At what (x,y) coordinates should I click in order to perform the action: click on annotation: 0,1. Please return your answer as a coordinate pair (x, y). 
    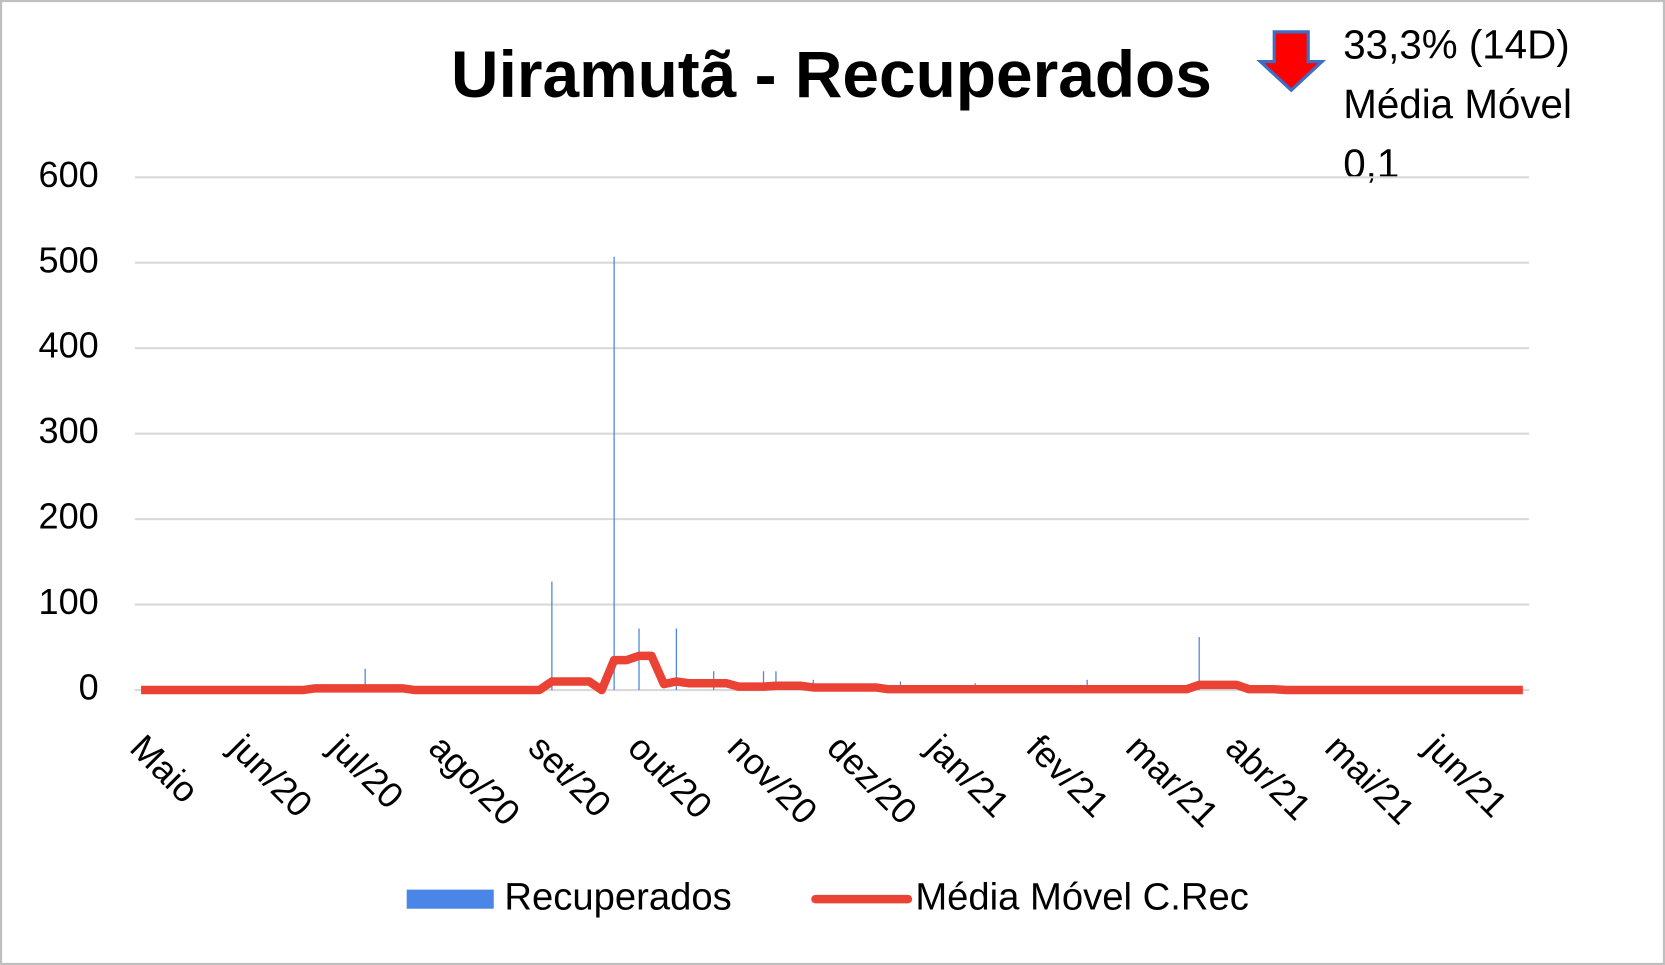
    Looking at the image, I should click on (1371, 163).